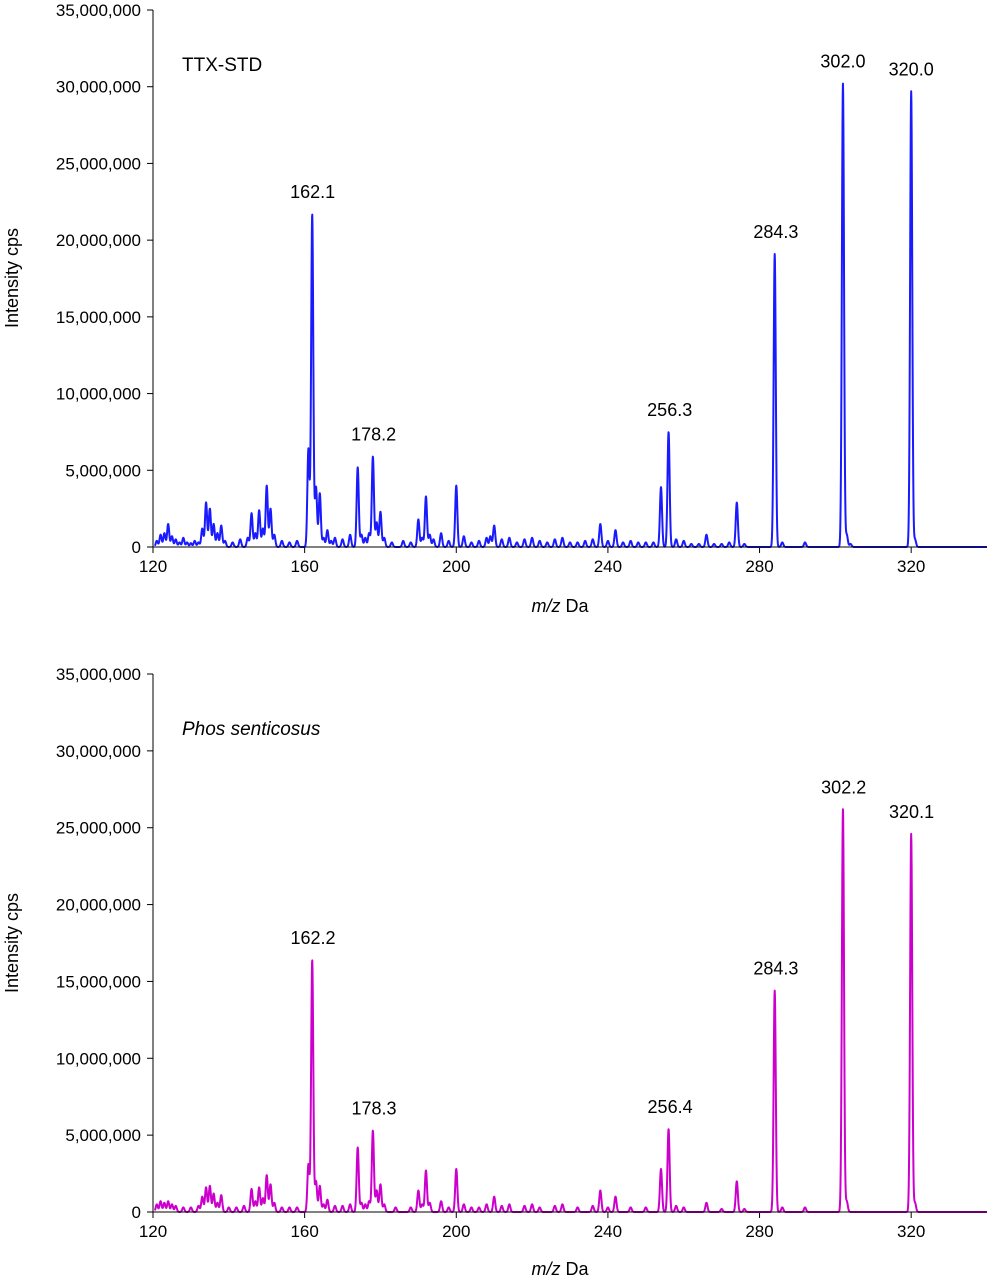  I want to click on peak-label: 302.0, so click(842, 62).